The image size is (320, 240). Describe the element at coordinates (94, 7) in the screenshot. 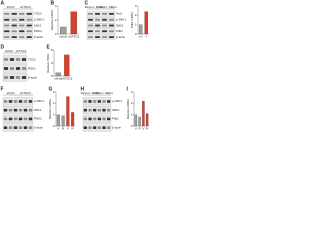

I see `lane-header: Tsc2+/+ MEFs` at that location.